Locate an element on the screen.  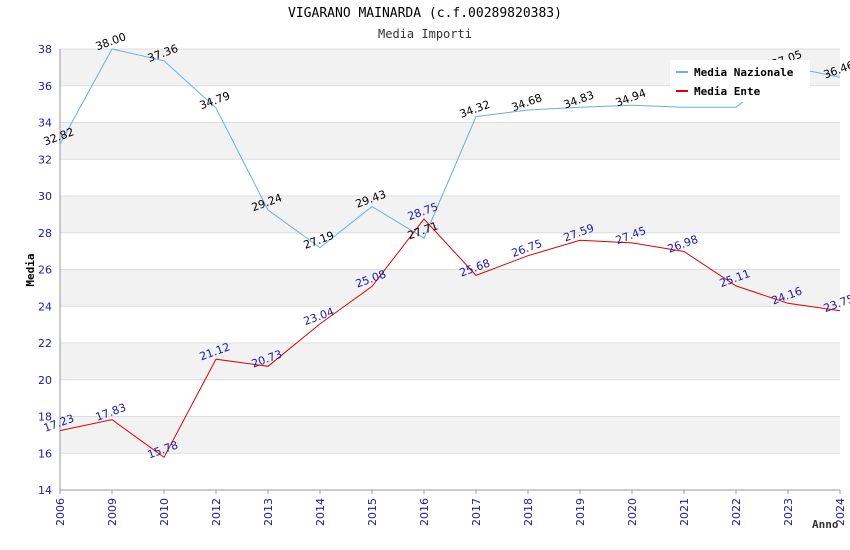
x-tick-label: 2015 is located at coordinates (372, 512).